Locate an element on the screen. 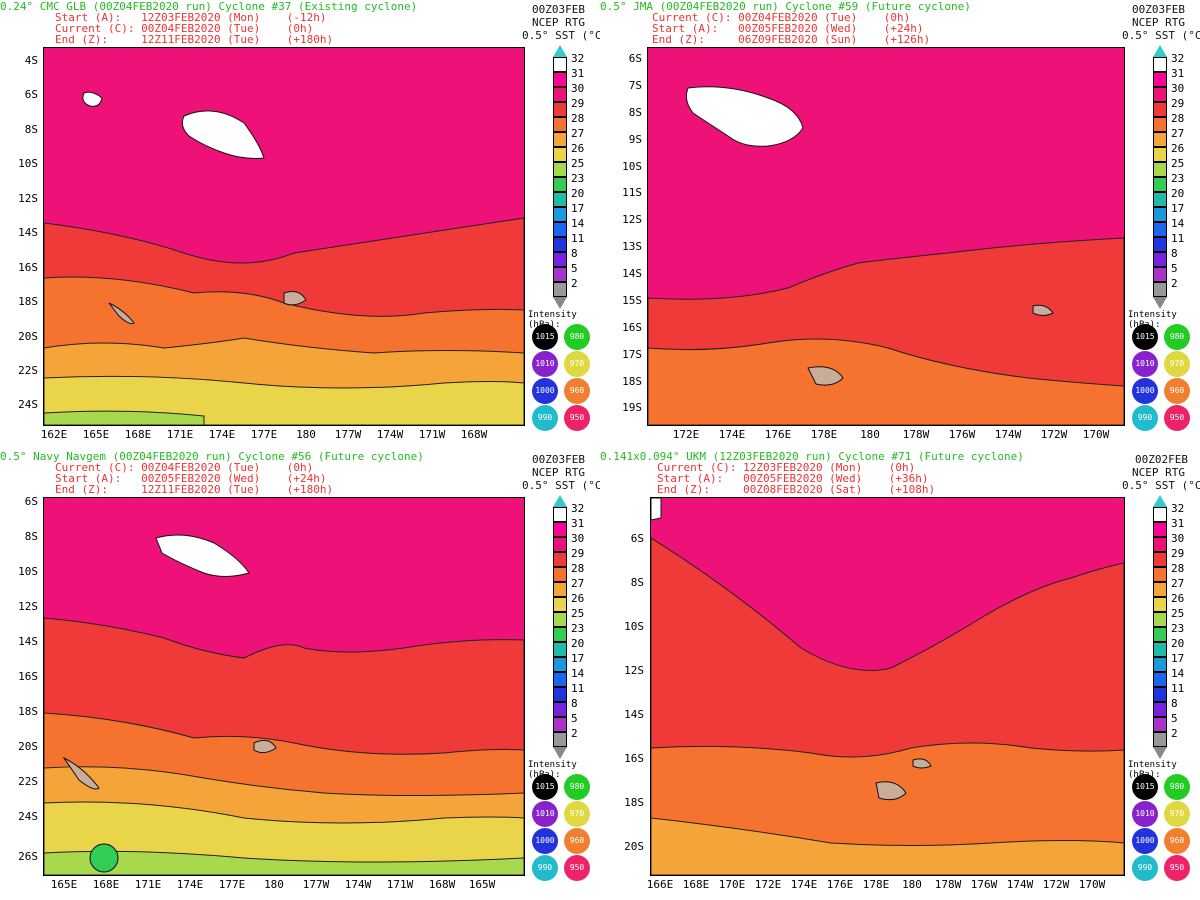  lon-label: 174E is located at coordinates (804, 884).